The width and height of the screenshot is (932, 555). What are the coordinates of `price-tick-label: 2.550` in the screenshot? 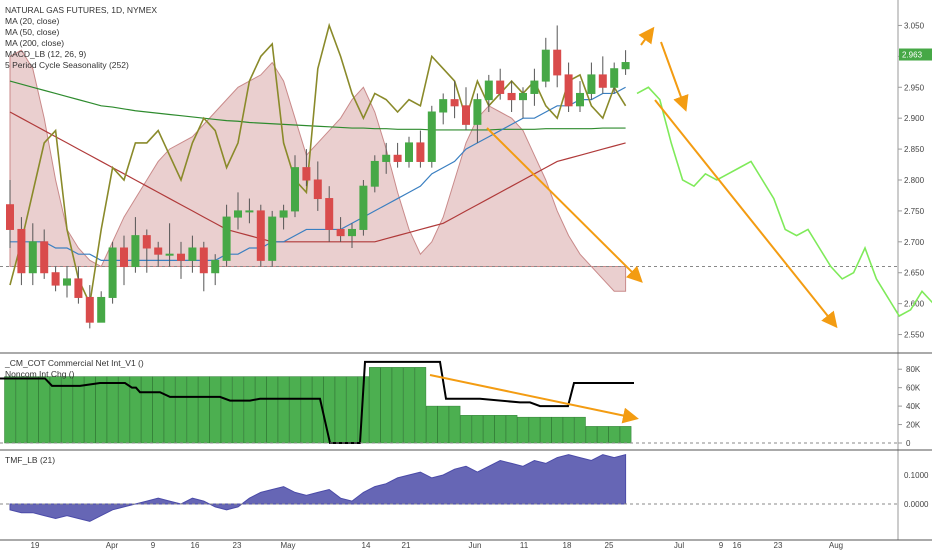 It's located at (914, 335).